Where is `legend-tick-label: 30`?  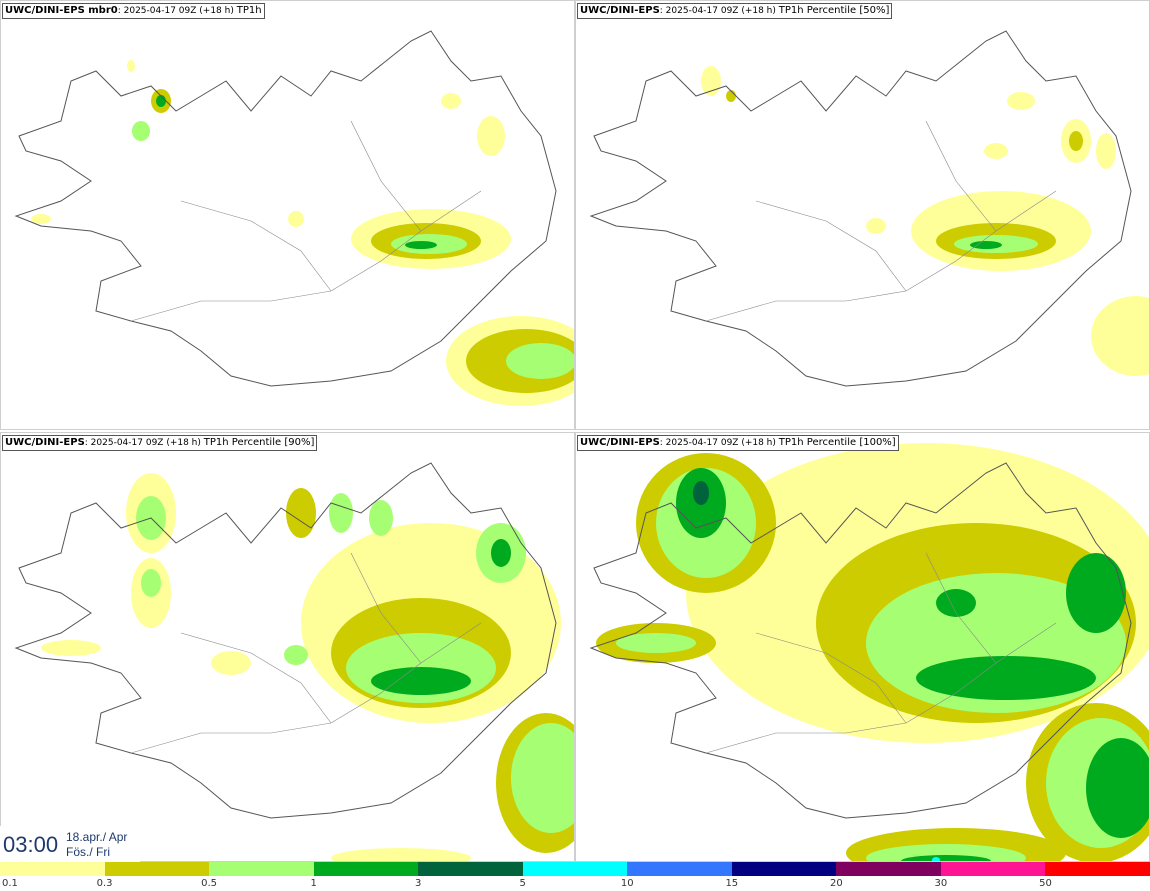
legend-tick-label: 30 is located at coordinates (941, 883).